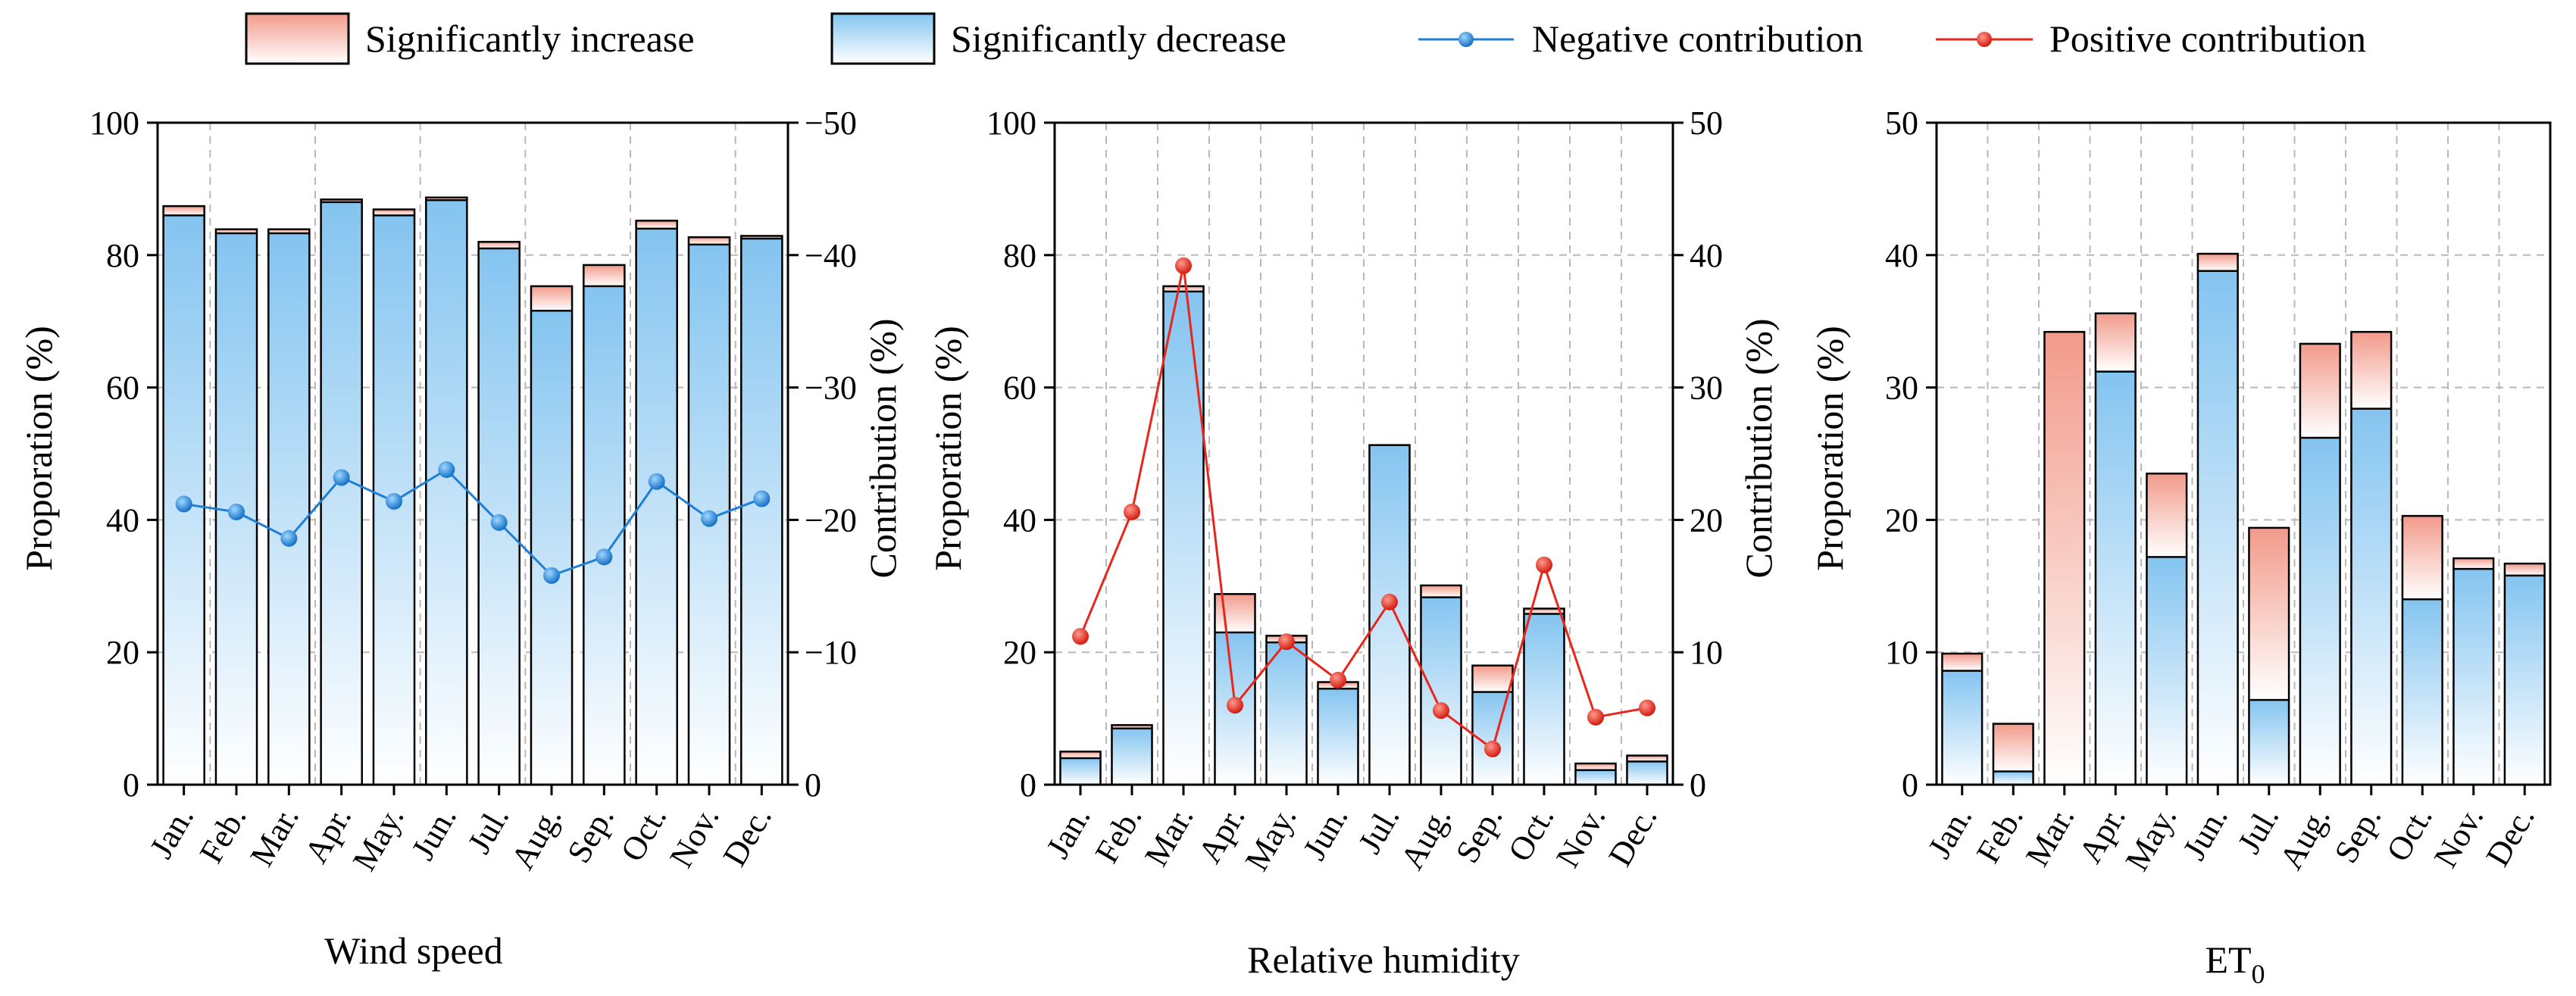 Image resolution: width=2576 pixels, height=996 pixels. I want to click on y2-tick-label: −10, so click(831, 652).